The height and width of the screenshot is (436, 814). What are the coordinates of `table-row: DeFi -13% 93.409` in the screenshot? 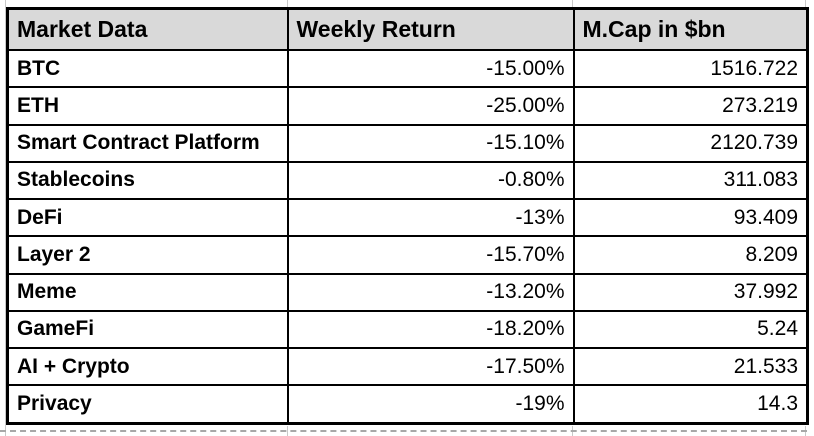 It's located at (407, 218).